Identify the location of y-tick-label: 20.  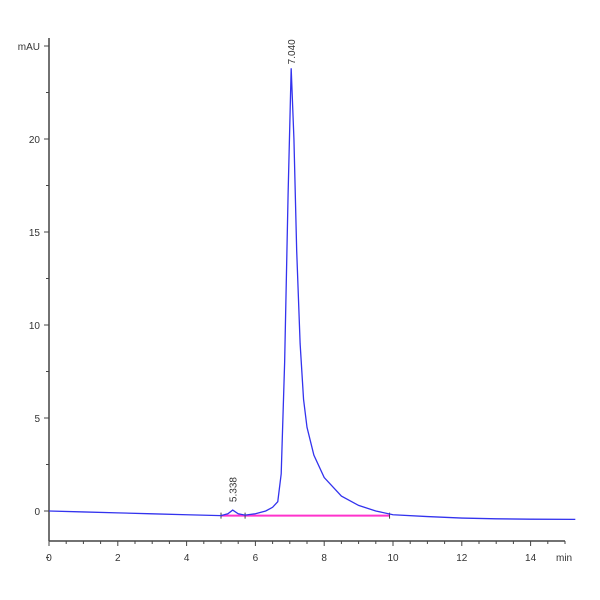
(35, 140).